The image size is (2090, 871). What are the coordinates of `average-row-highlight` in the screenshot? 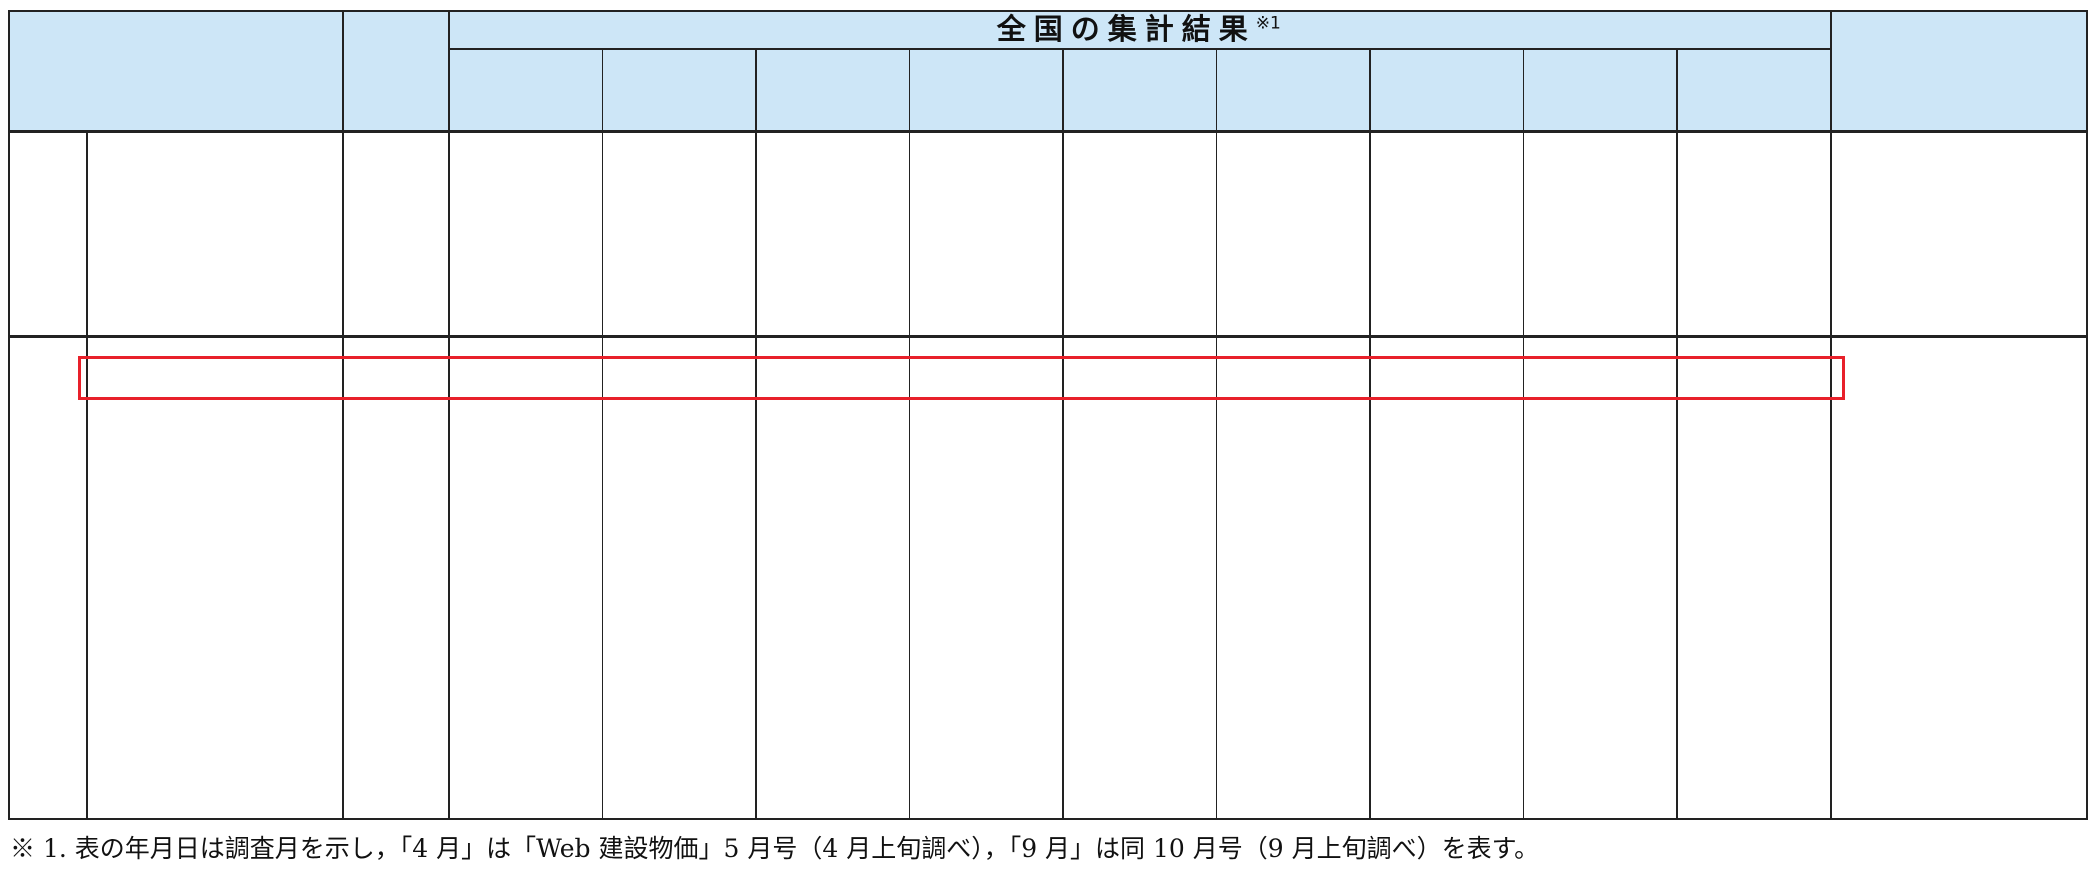 It's located at (961, 378).